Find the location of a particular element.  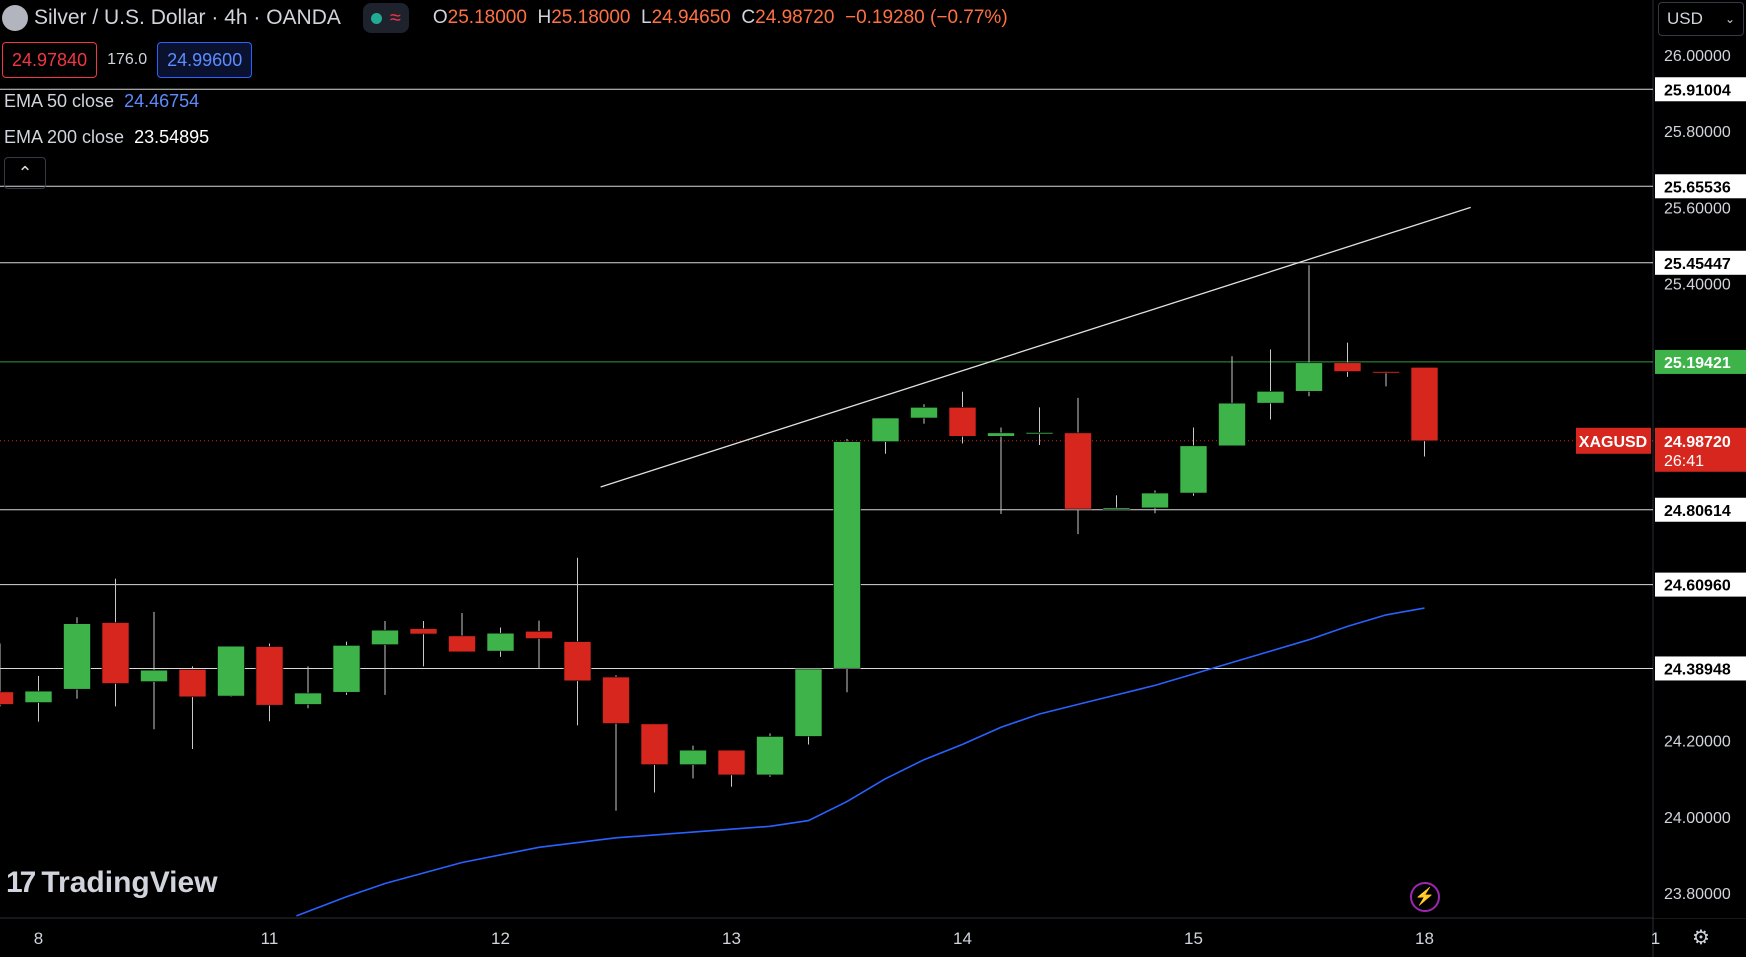

level-label: 24.60960 is located at coordinates (1697, 586).